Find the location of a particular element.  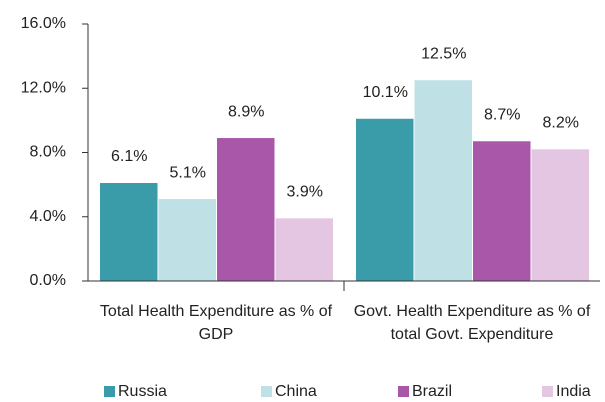

legend-label: India is located at coordinates (573, 391).